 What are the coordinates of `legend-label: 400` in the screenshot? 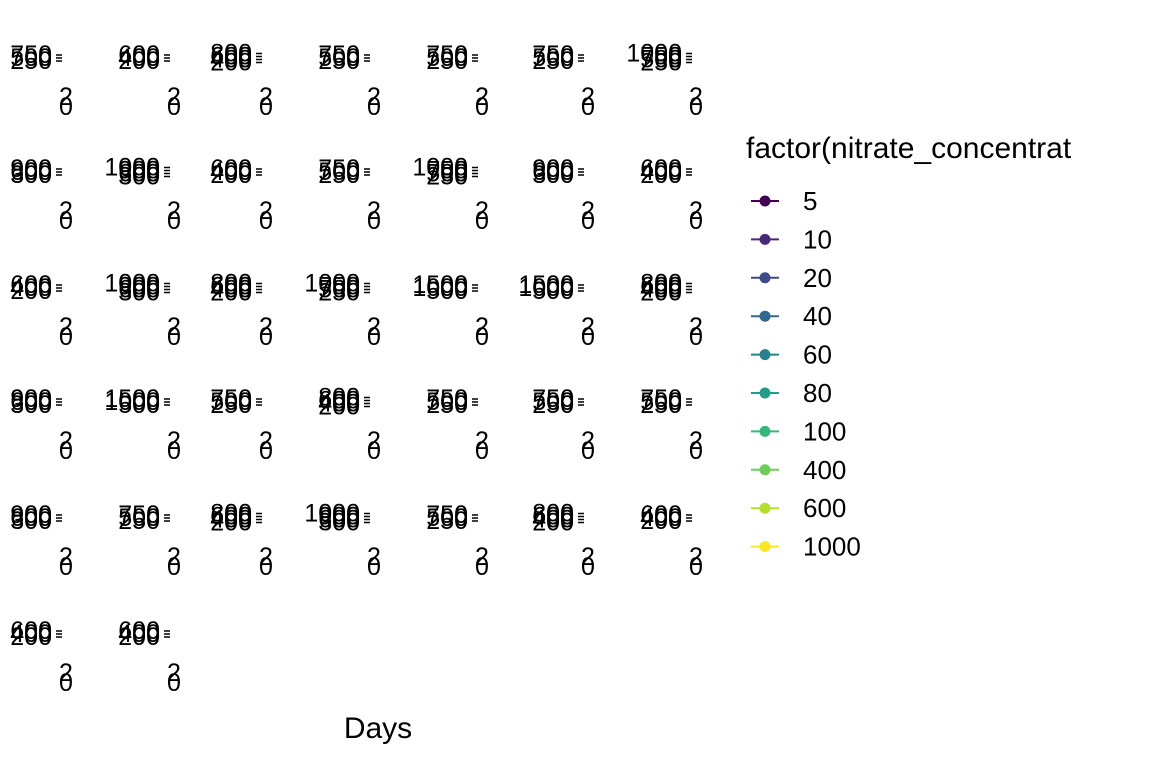 It's located at (824, 470).